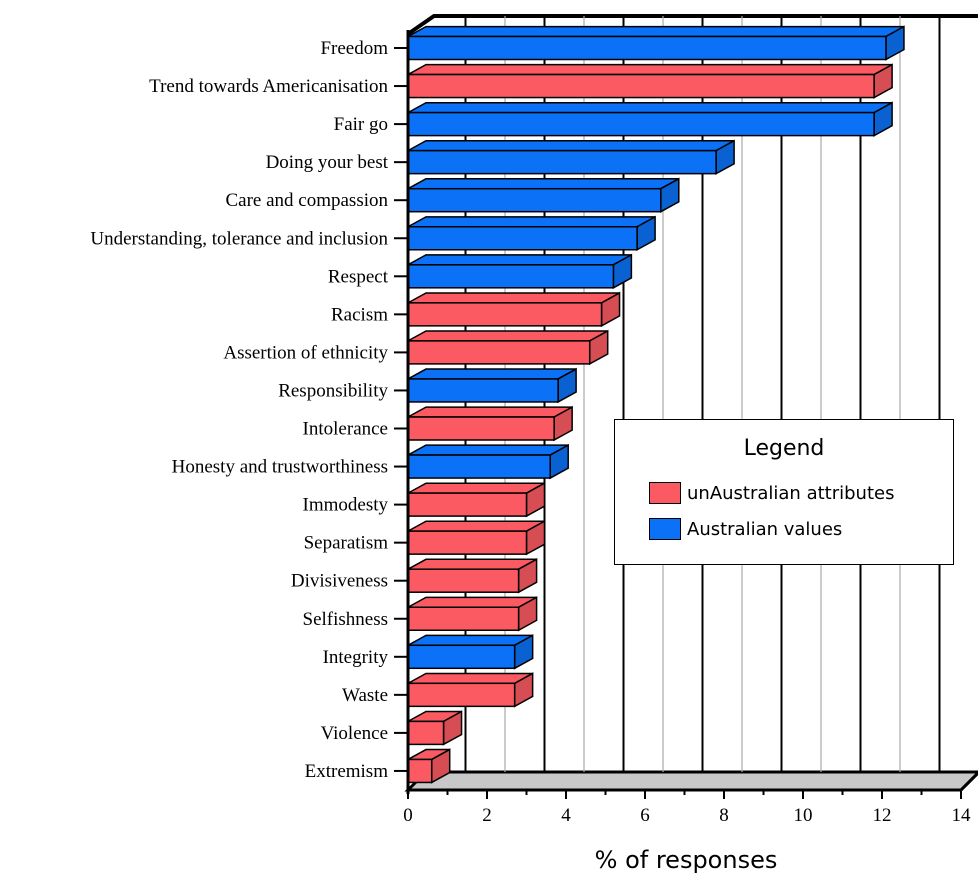 This screenshot has width=978, height=881. I want to click on category-label: Waste, so click(365, 695).